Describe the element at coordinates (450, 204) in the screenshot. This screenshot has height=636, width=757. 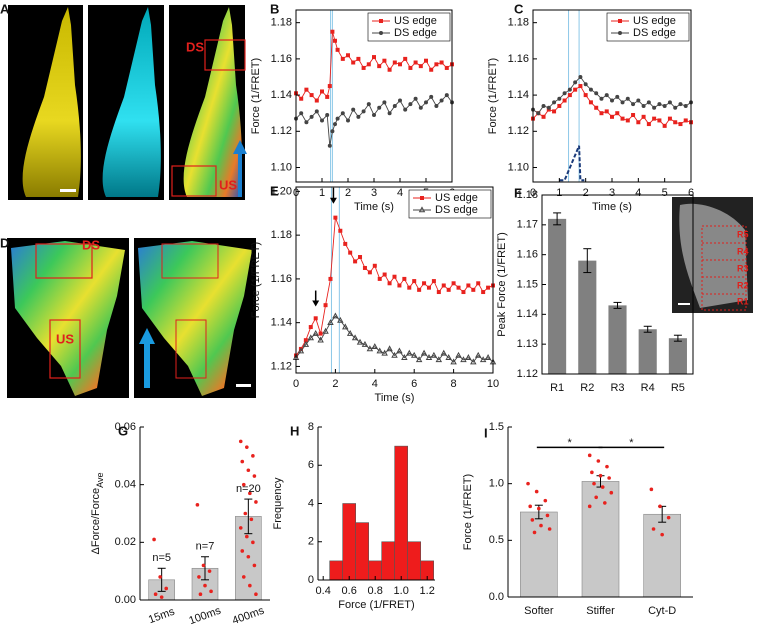
I see `legend-box` at that location.